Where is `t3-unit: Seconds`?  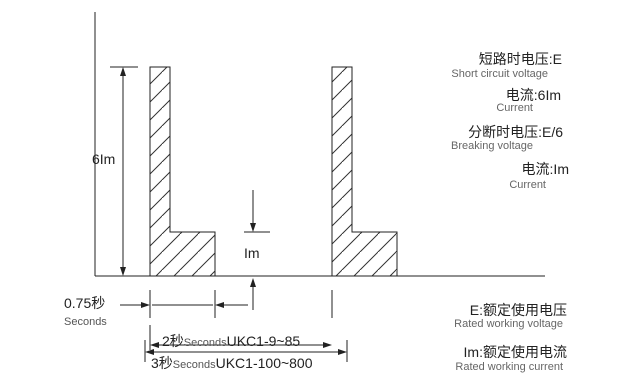 t3-unit: Seconds is located at coordinates (194, 365).